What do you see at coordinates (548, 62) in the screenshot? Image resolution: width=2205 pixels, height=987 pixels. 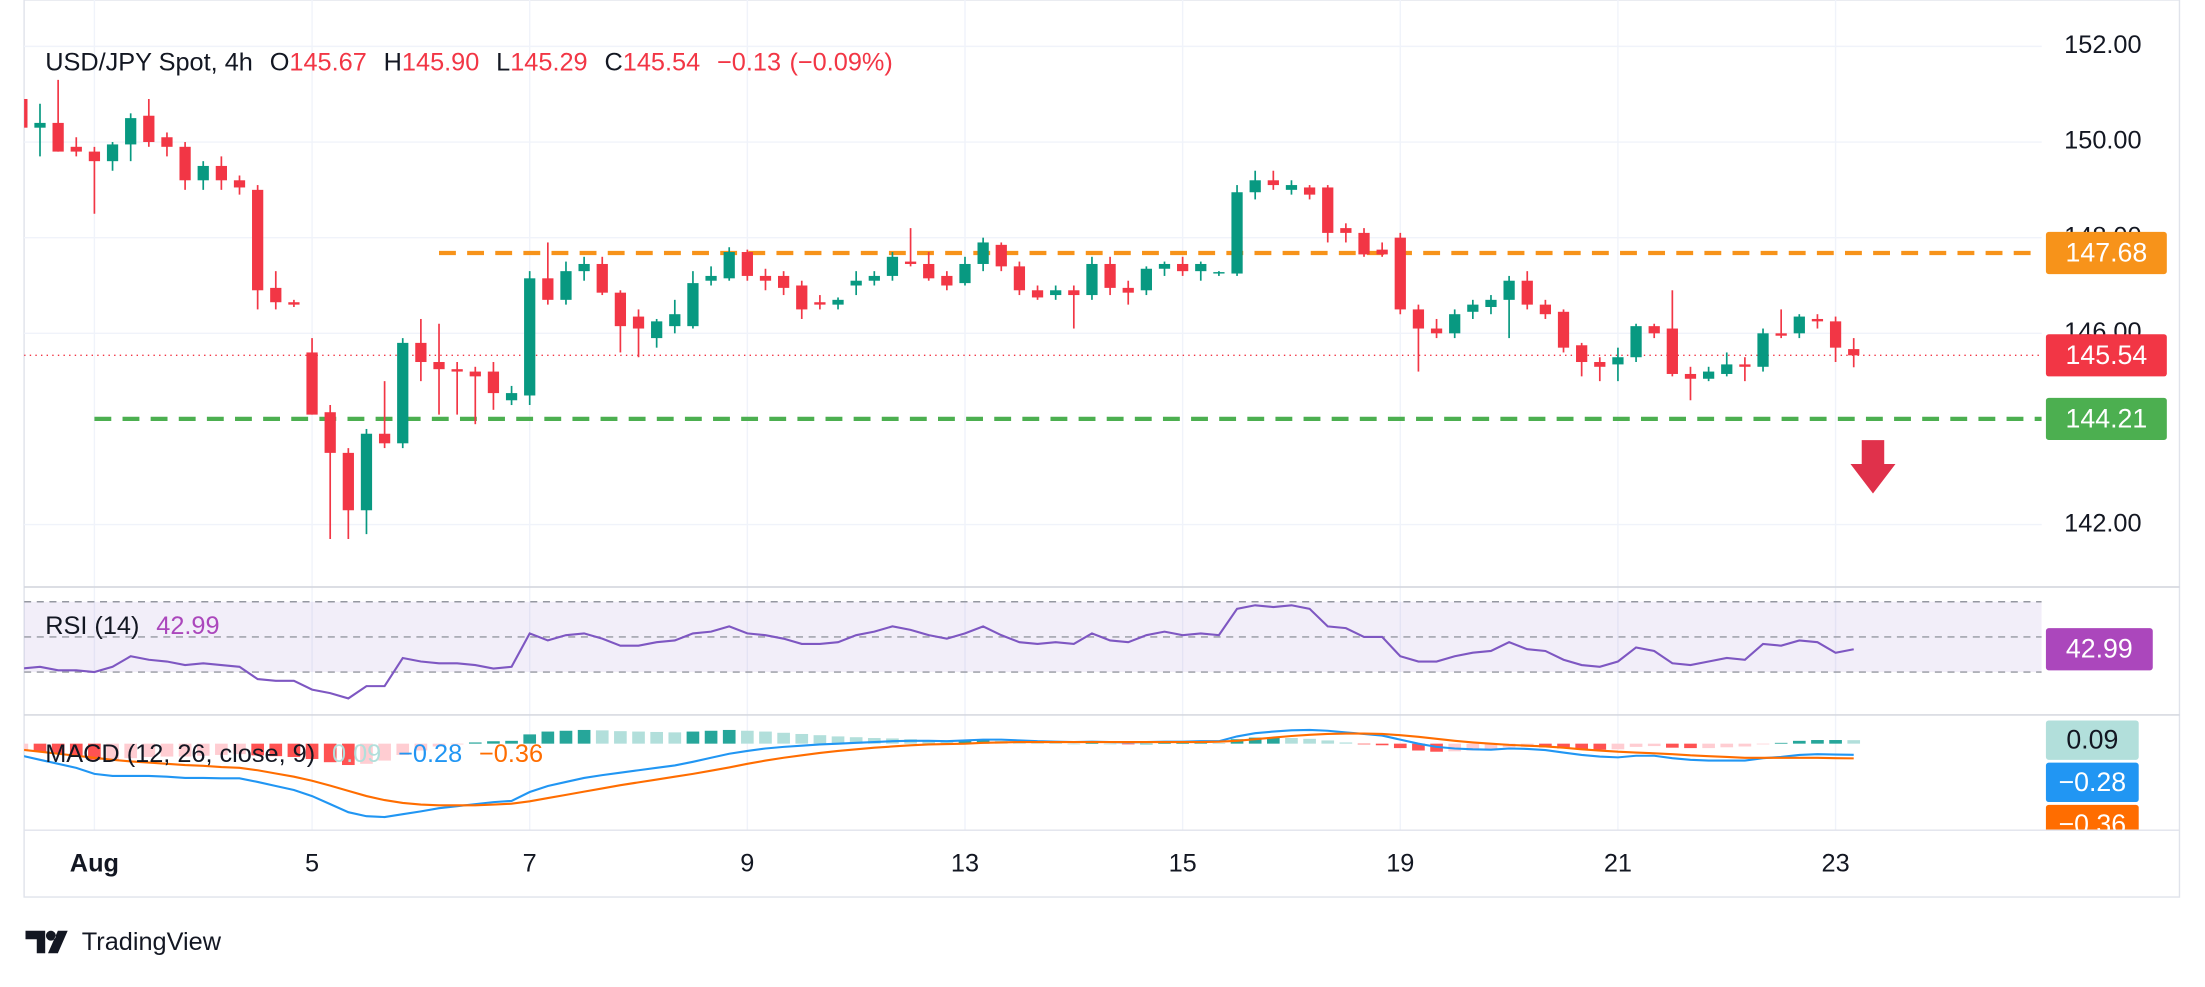 I see `ohlc-value: 145.29` at bounding box center [548, 62].